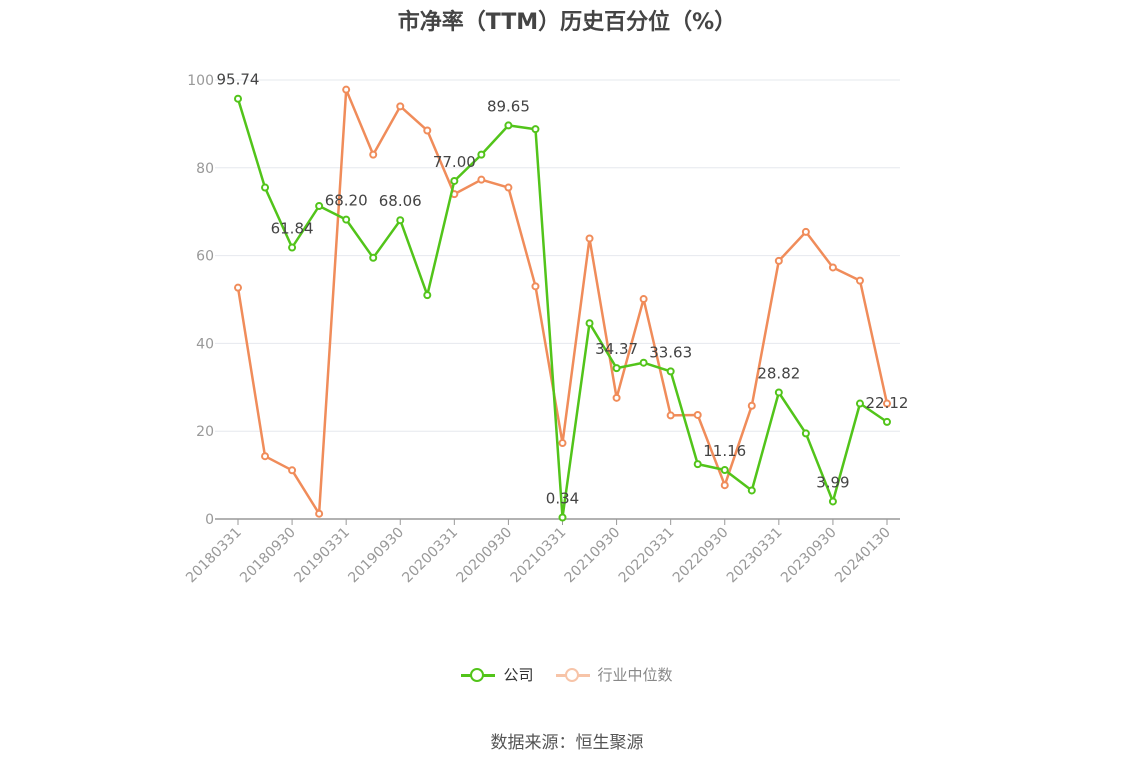 The width and height of the screenshot is (1134, 766). Describe the element at coordinates (205, 257) in the screenshot. I see `y-tick-label: 60` at that location.